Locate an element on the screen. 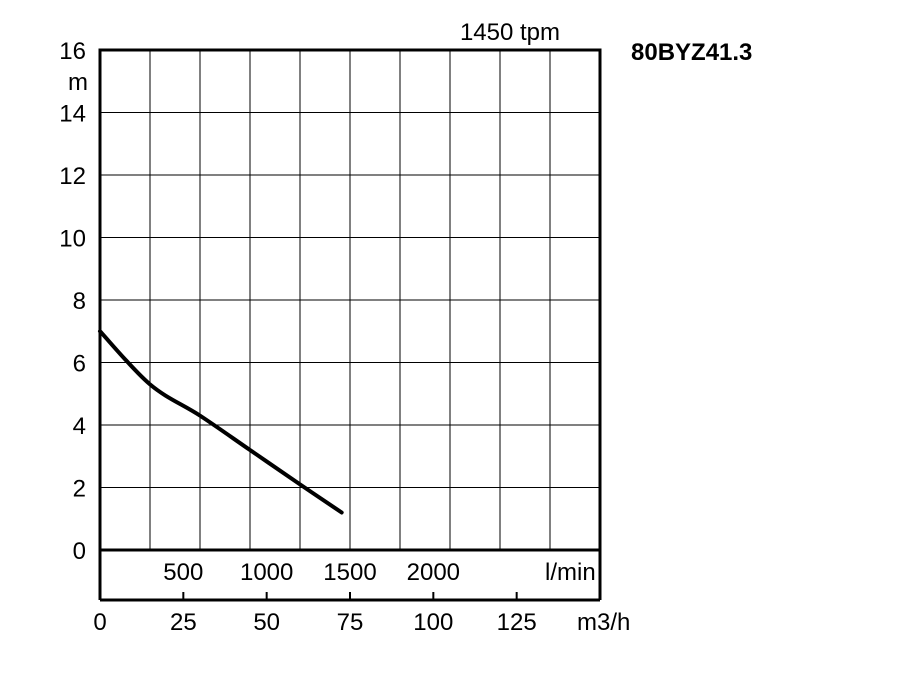 The width and height of the screenshot is (900, 700). y-axis-unit: m is located at coordinates (78, 82).